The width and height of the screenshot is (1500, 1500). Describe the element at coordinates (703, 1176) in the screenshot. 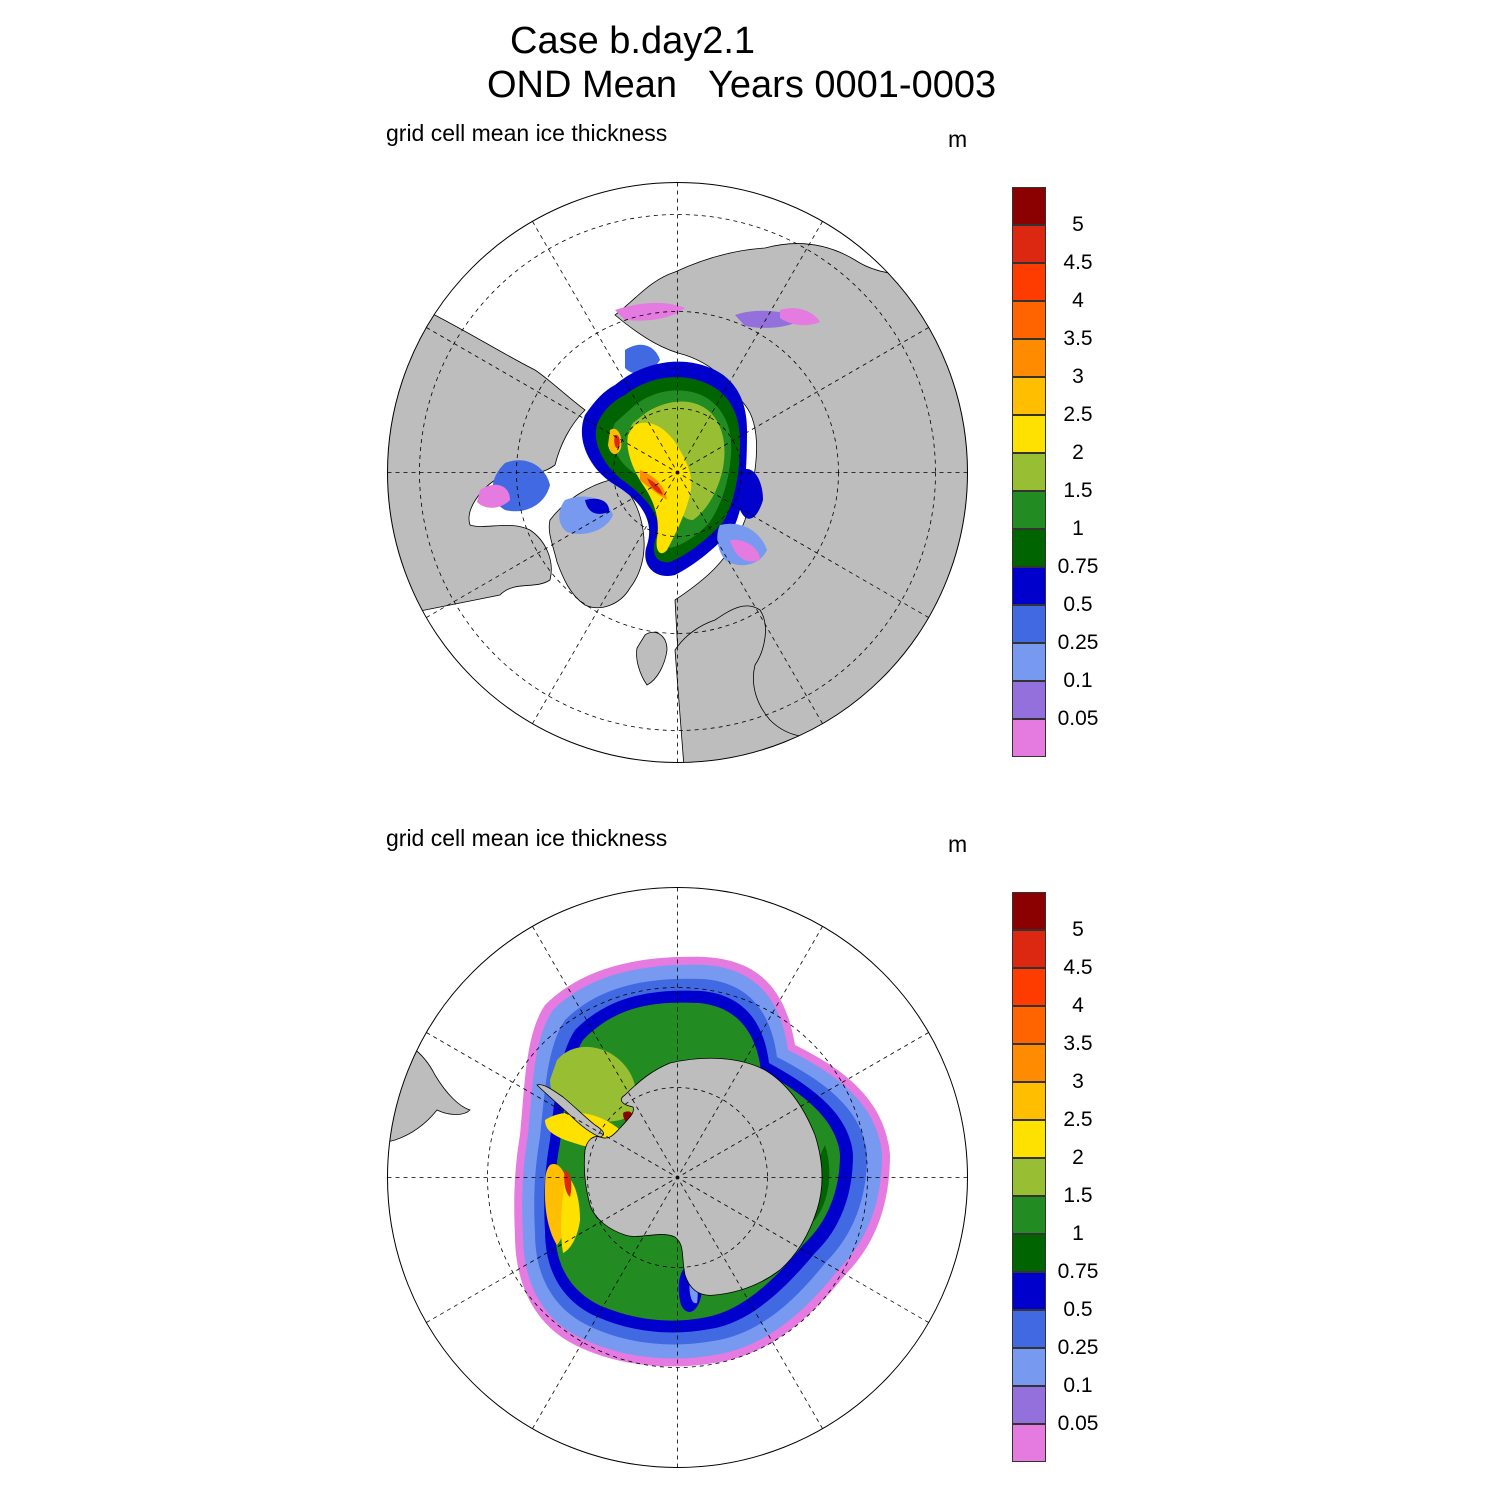

I see `antarctica-land` at that location.